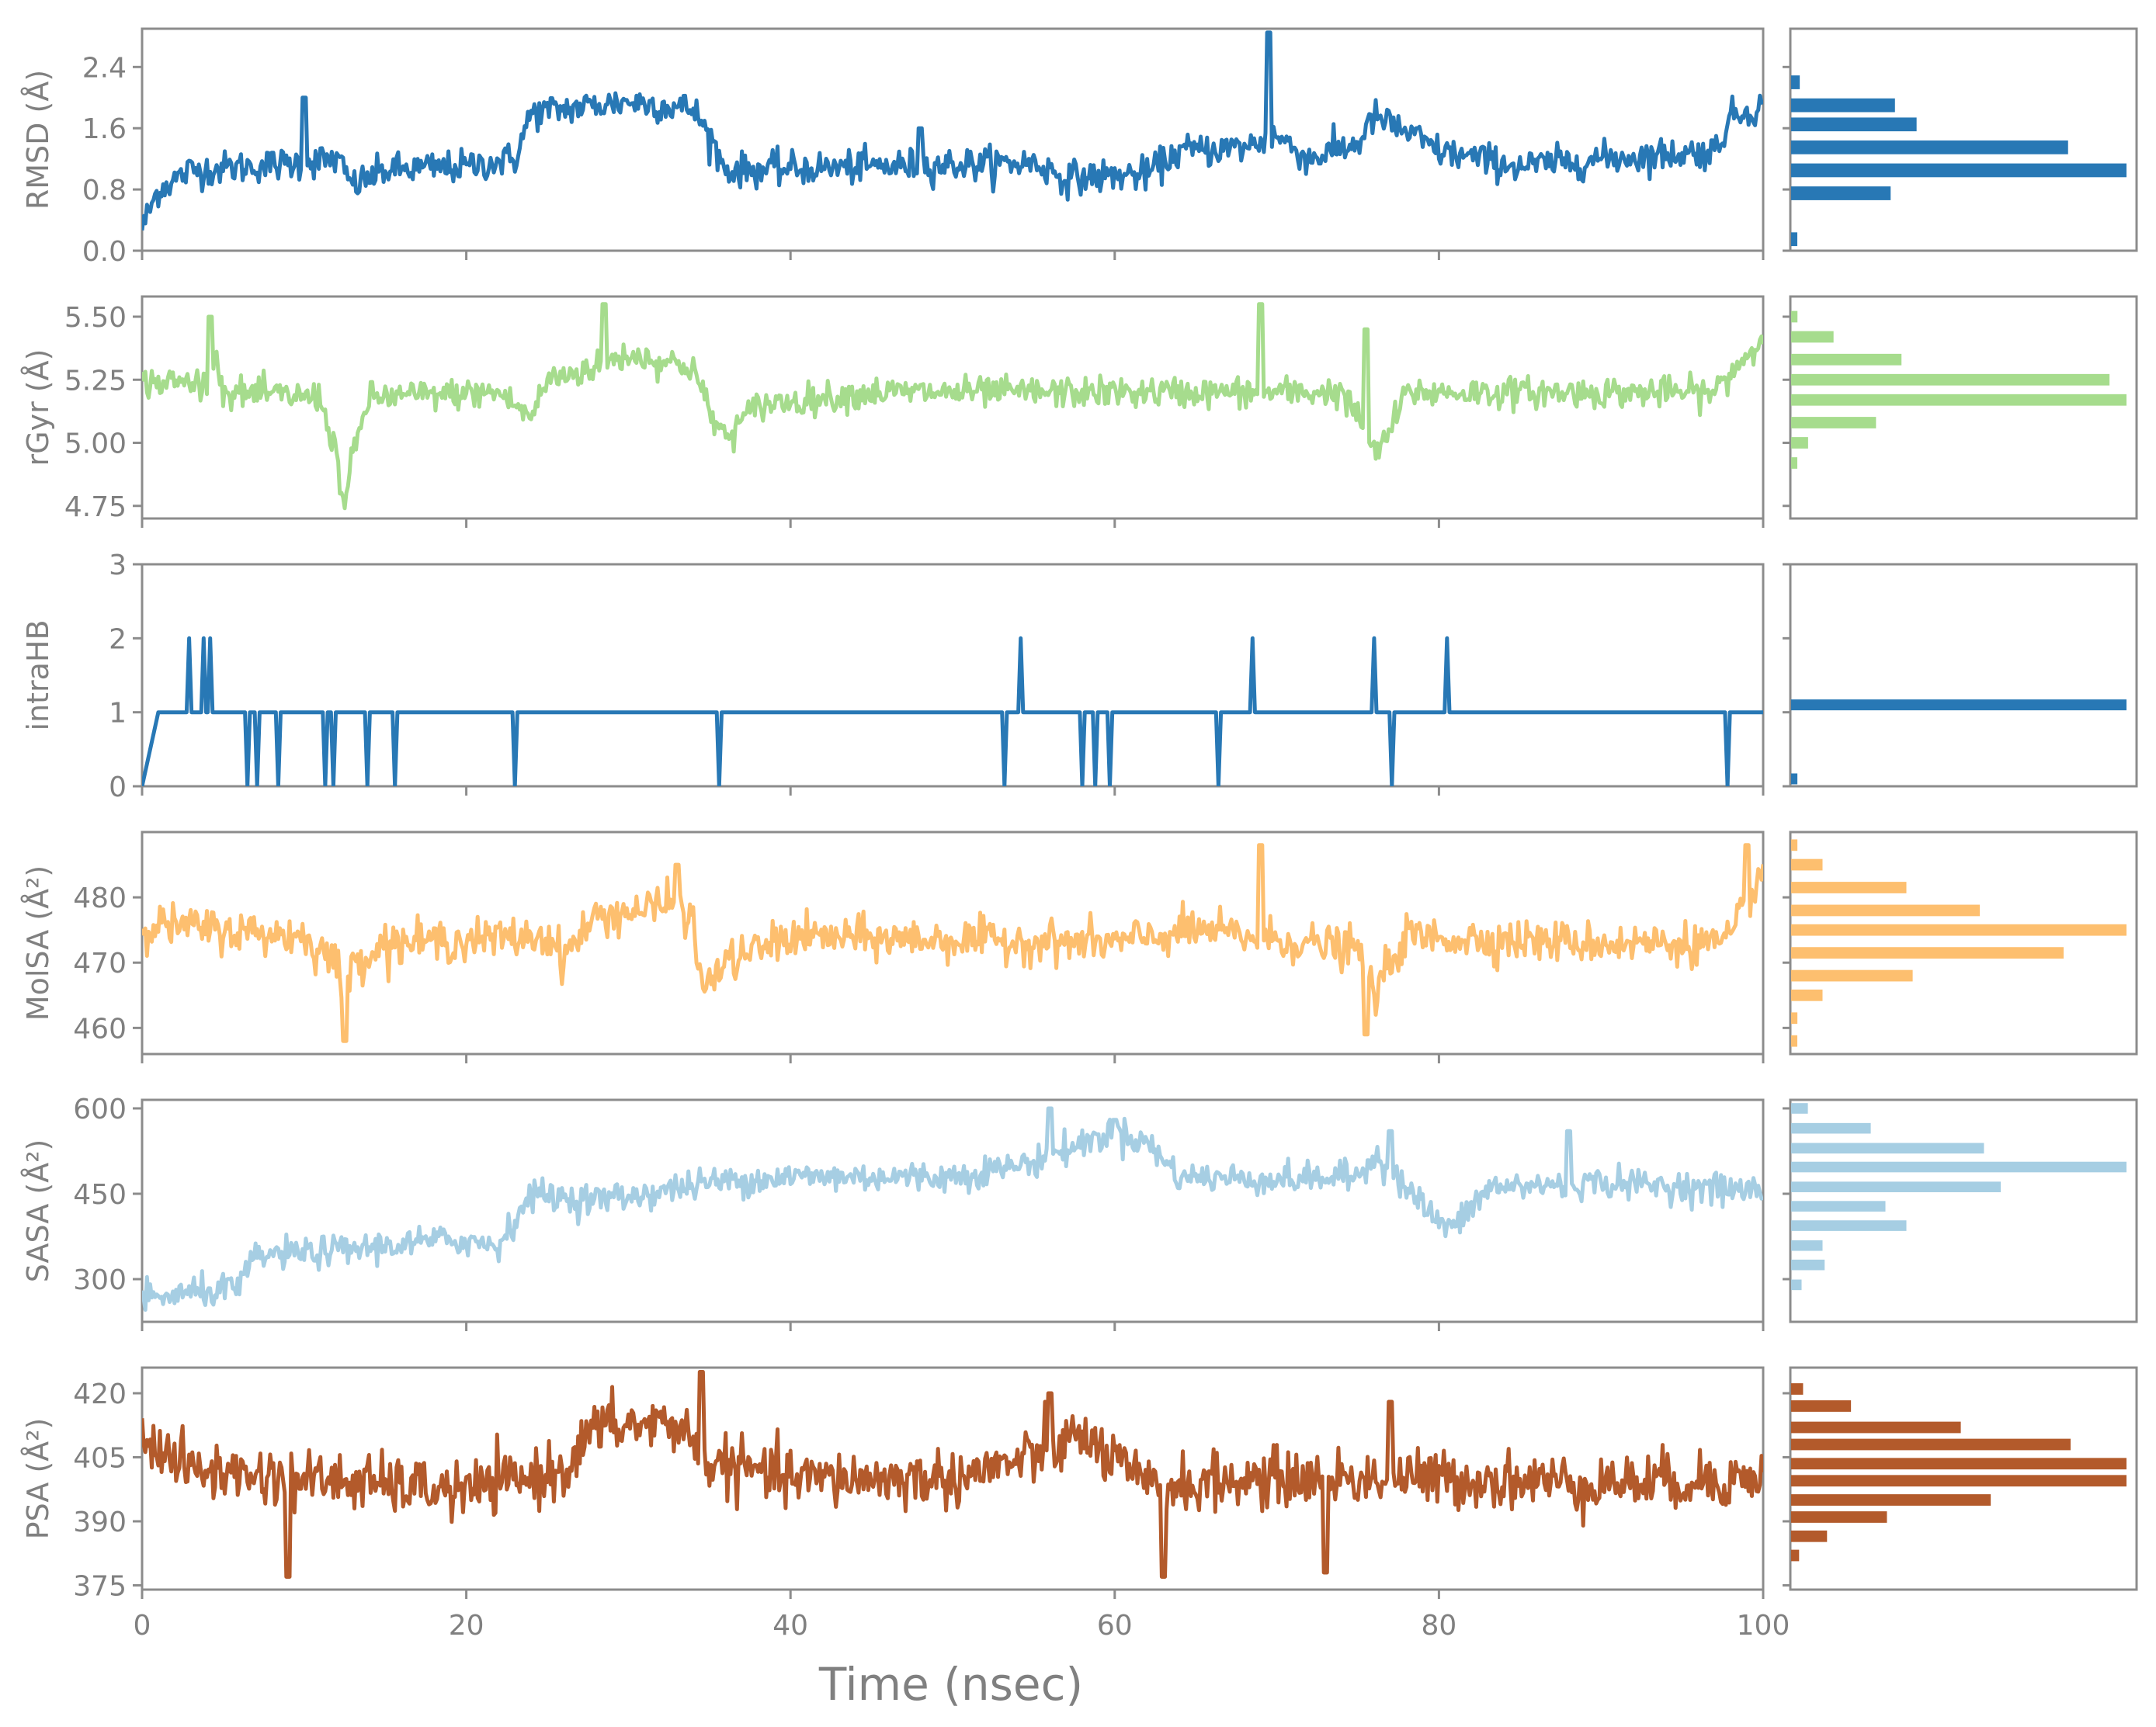 Image resolution: width=2156 pixels, height=1727 pixels. What do you see at coordinates (105, 129) in the screenshot?
I see `y-tick-label-rmsd: 1.6` at bounding box center [105, 129].